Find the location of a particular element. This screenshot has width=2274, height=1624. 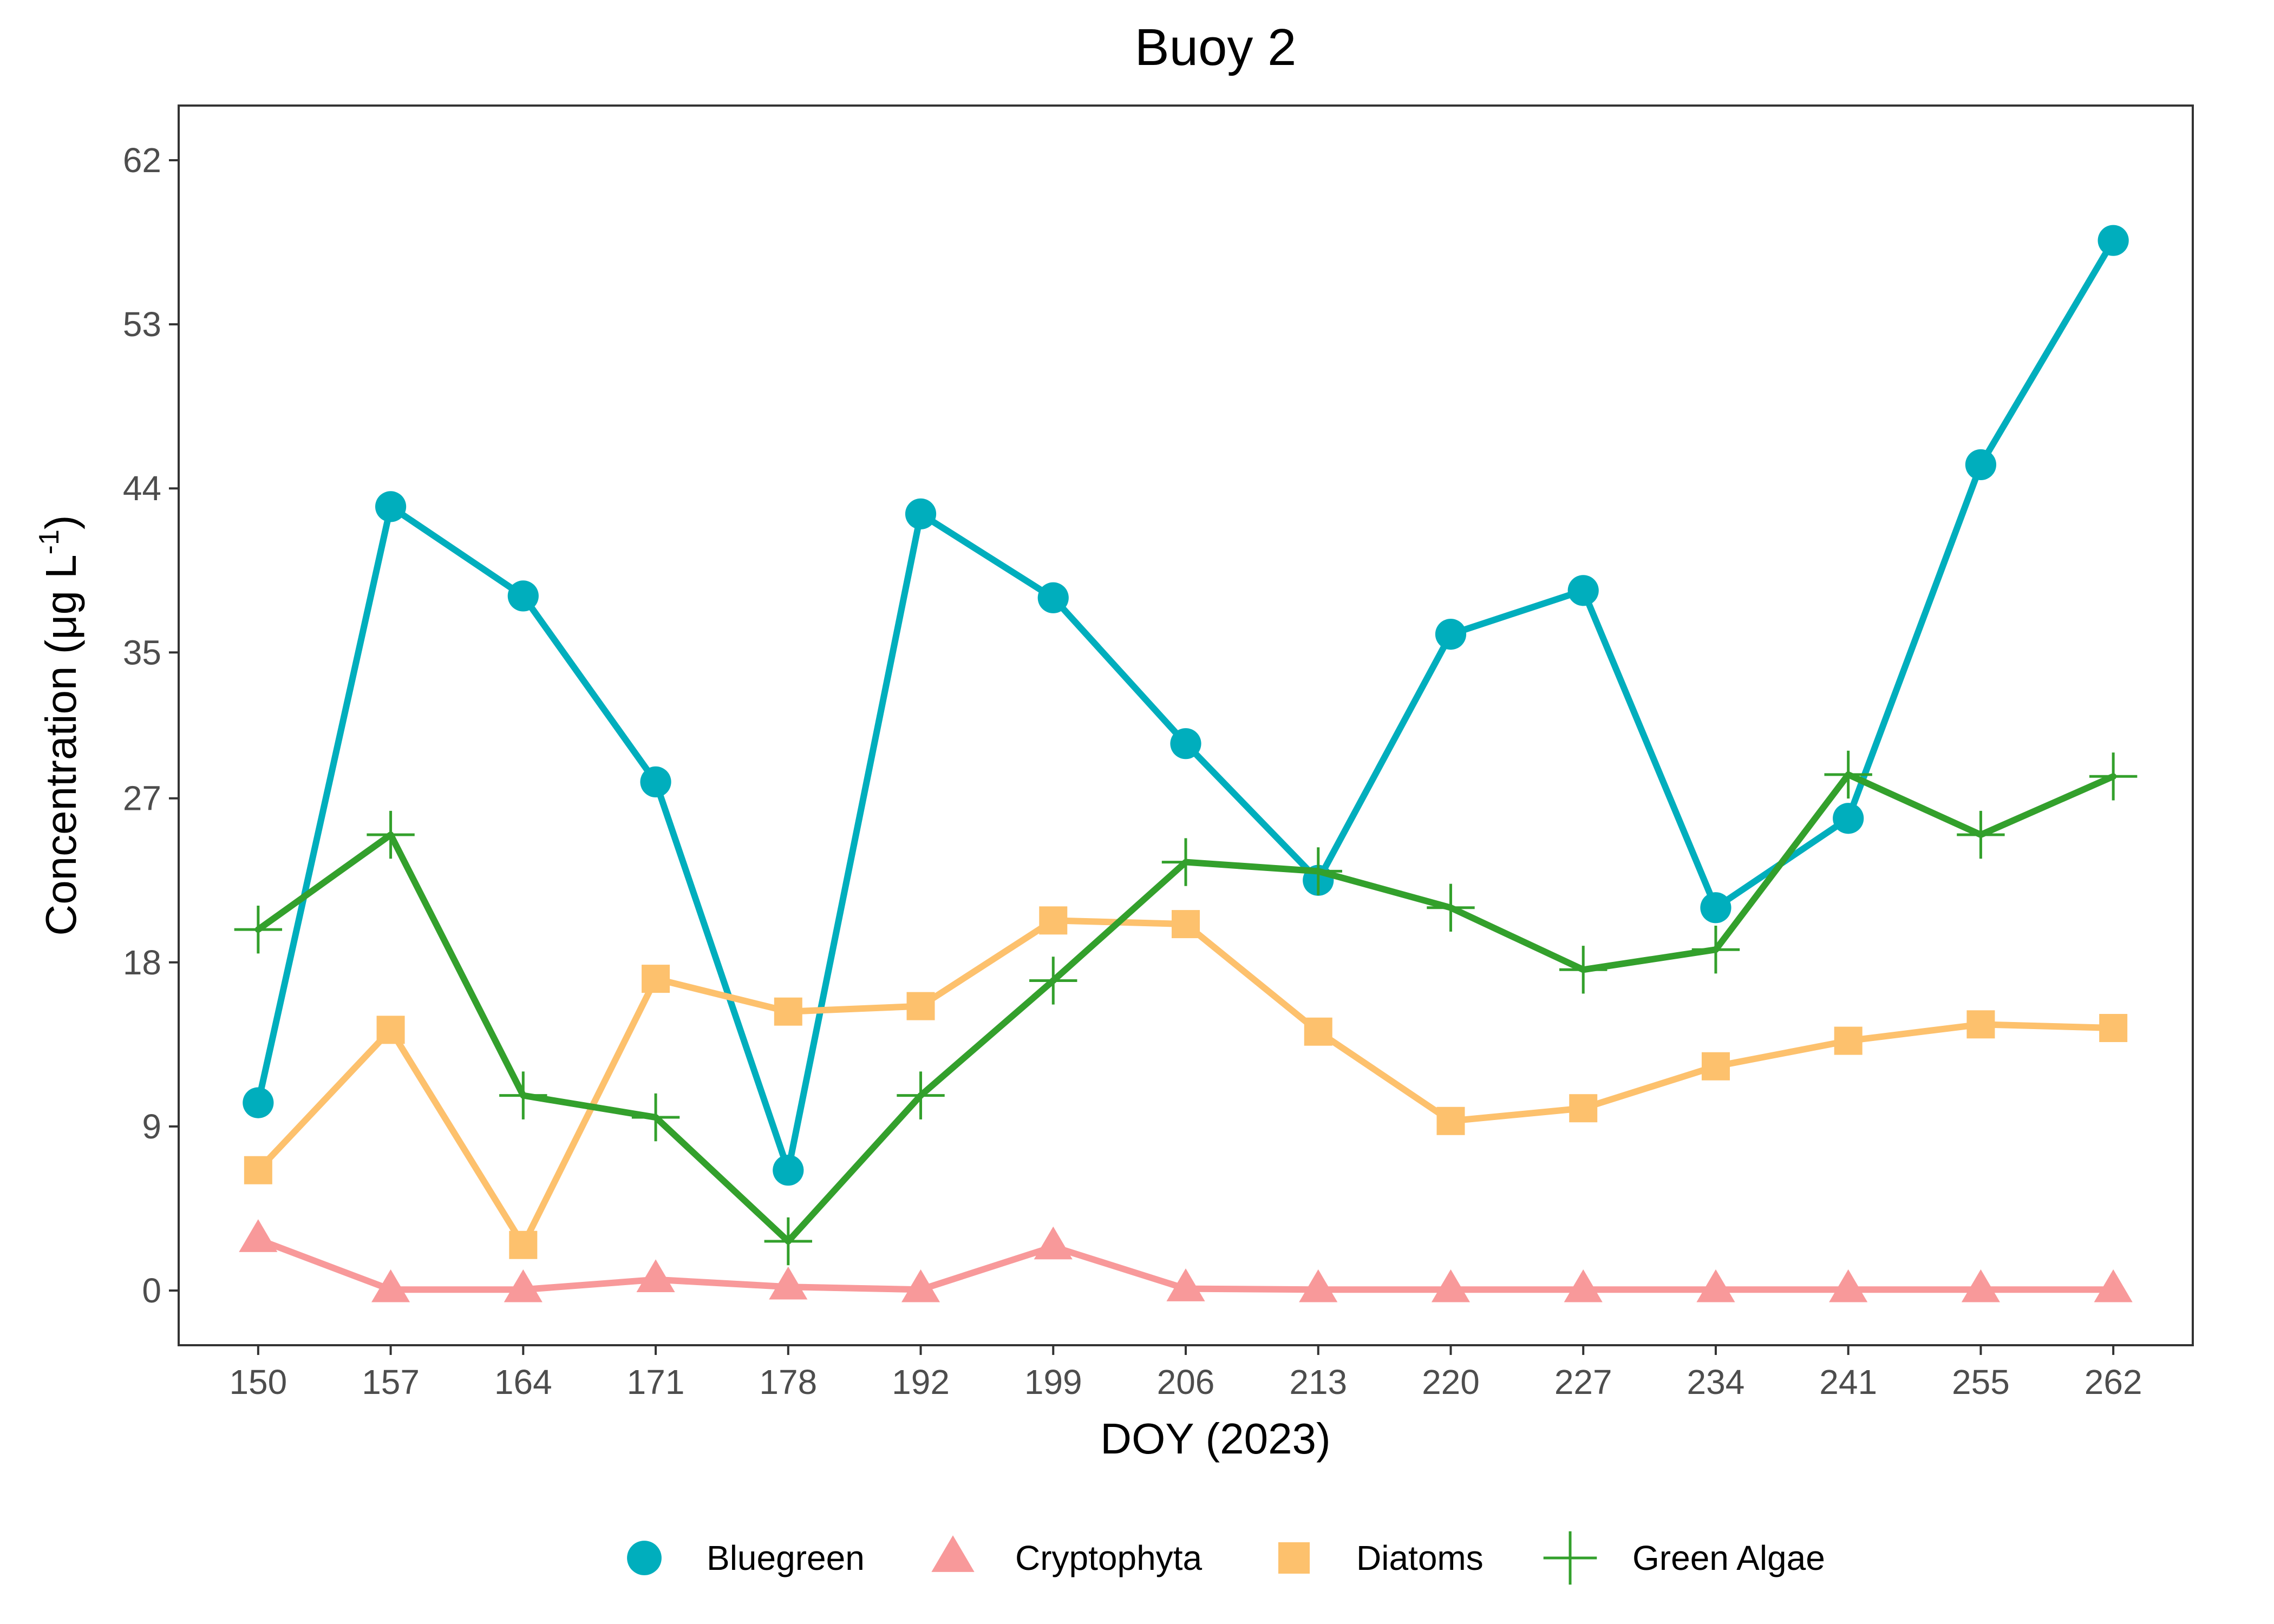

y-axis-title-superscript: -1 is located at coordinates (50, 541).